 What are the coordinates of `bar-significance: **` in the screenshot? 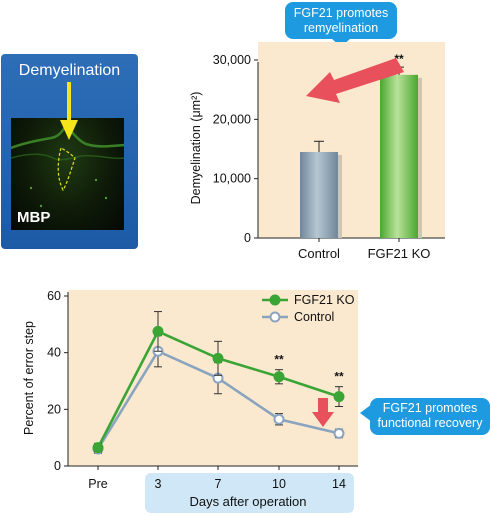 It's located at (399, 59).